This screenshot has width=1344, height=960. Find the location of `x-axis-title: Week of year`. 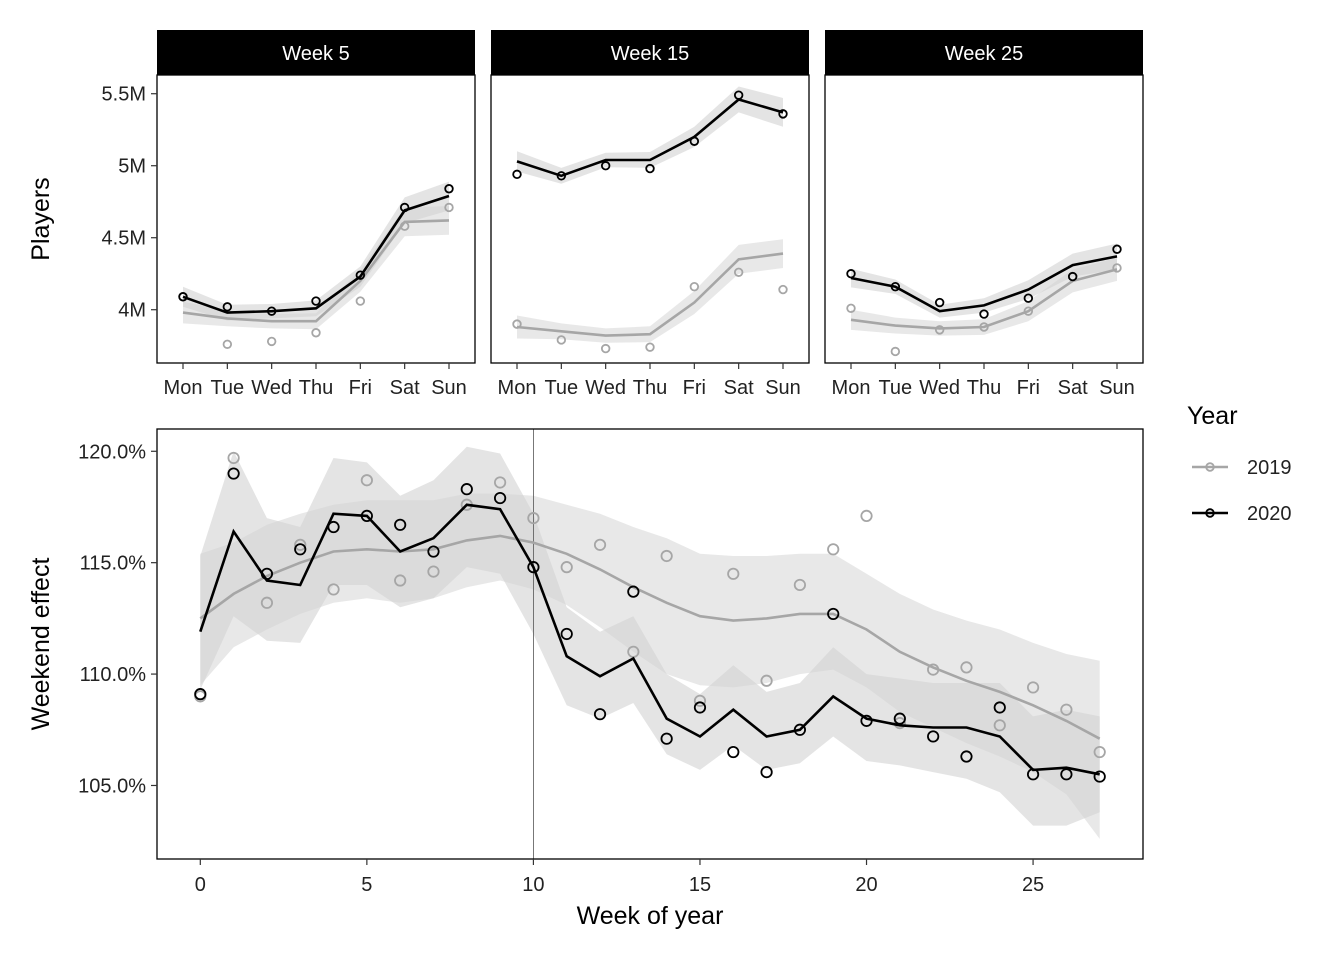

x-axis-title: Week of year is located at coordinates (650, 916).